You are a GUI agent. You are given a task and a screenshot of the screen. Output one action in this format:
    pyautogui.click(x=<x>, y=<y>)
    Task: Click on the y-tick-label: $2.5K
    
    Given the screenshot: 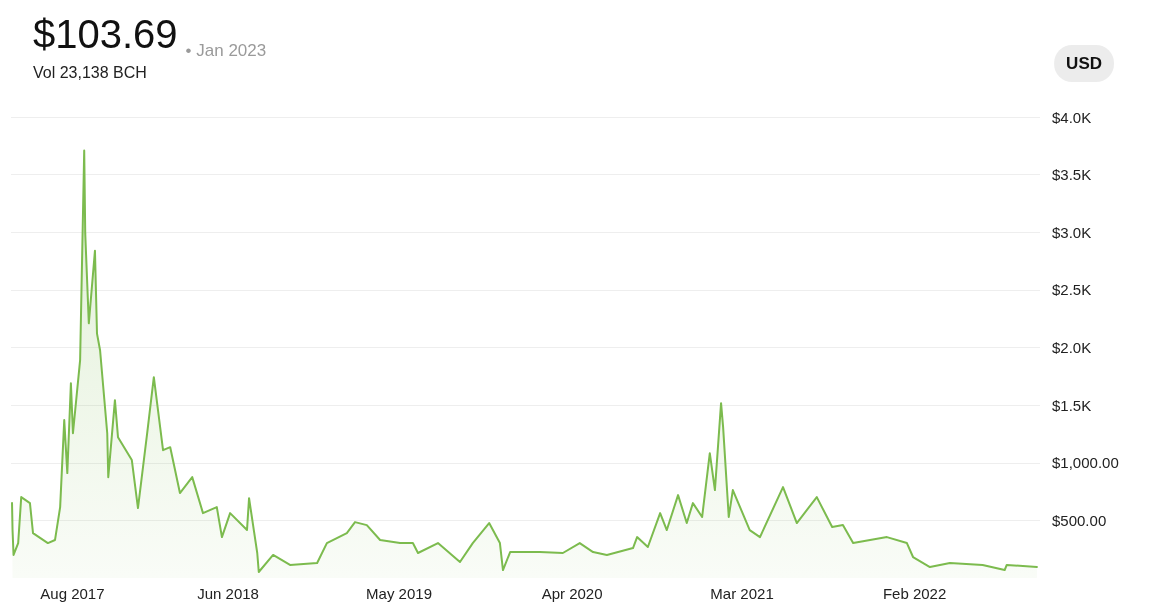 What is the action you would take?
    pyautogui.click(x=1072, y=290)
    